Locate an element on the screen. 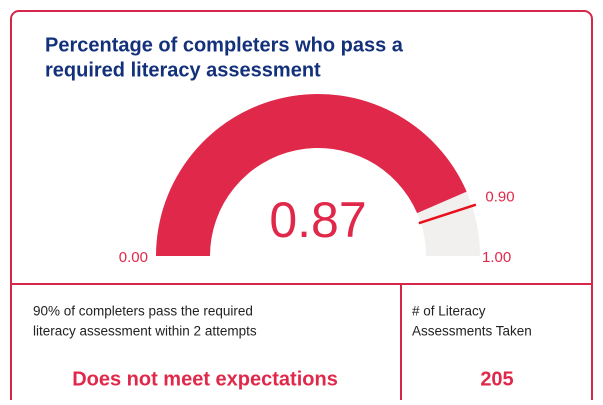 The height and width of the screenshot is (405, 603). gauge-min-label: 0.00 is located at coordinates (133, 257).